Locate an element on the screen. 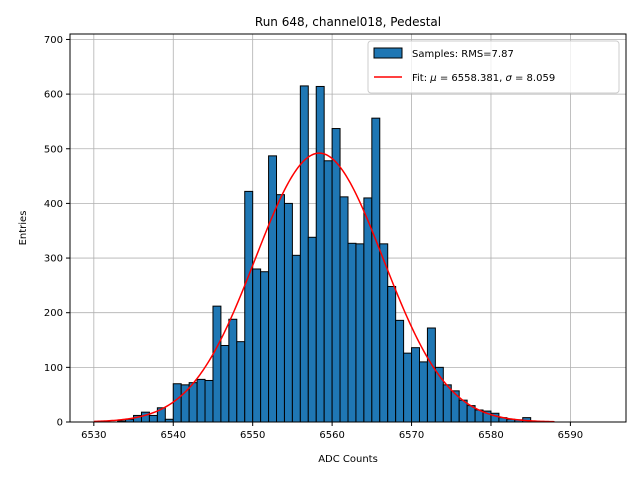 Image resolution: width=640 pixels, height=480 pixels. y-tick-label: 700 is located at coordinates (53, 40).